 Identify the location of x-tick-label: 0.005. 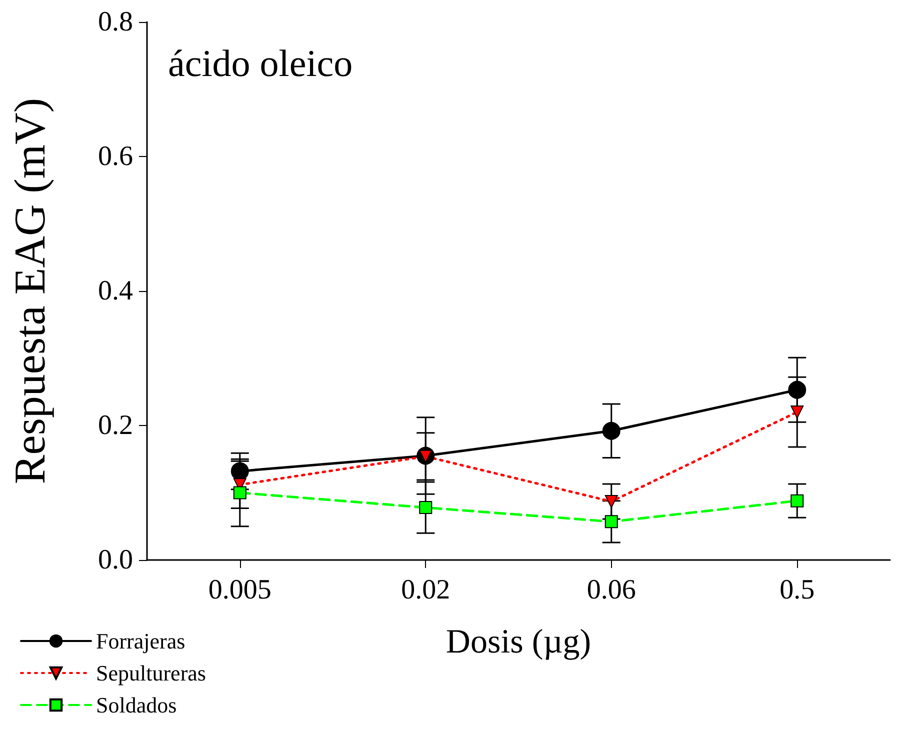
(240, 590).